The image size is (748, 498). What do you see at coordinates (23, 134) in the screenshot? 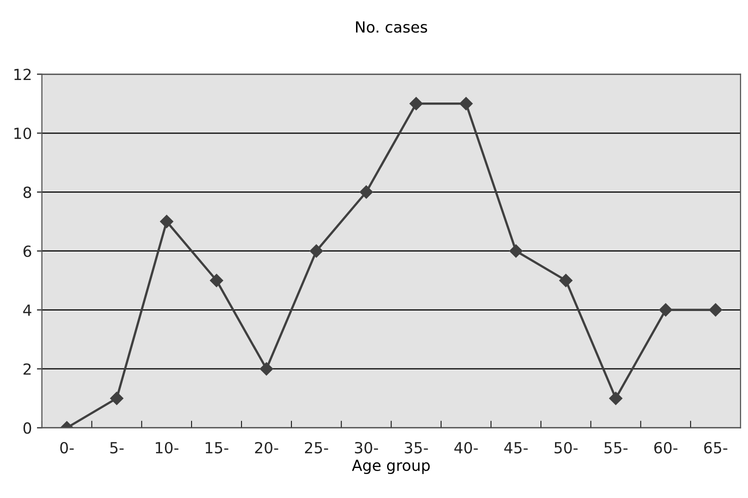
I see `y-tick-label: 10` at bounding box center [23, 134].